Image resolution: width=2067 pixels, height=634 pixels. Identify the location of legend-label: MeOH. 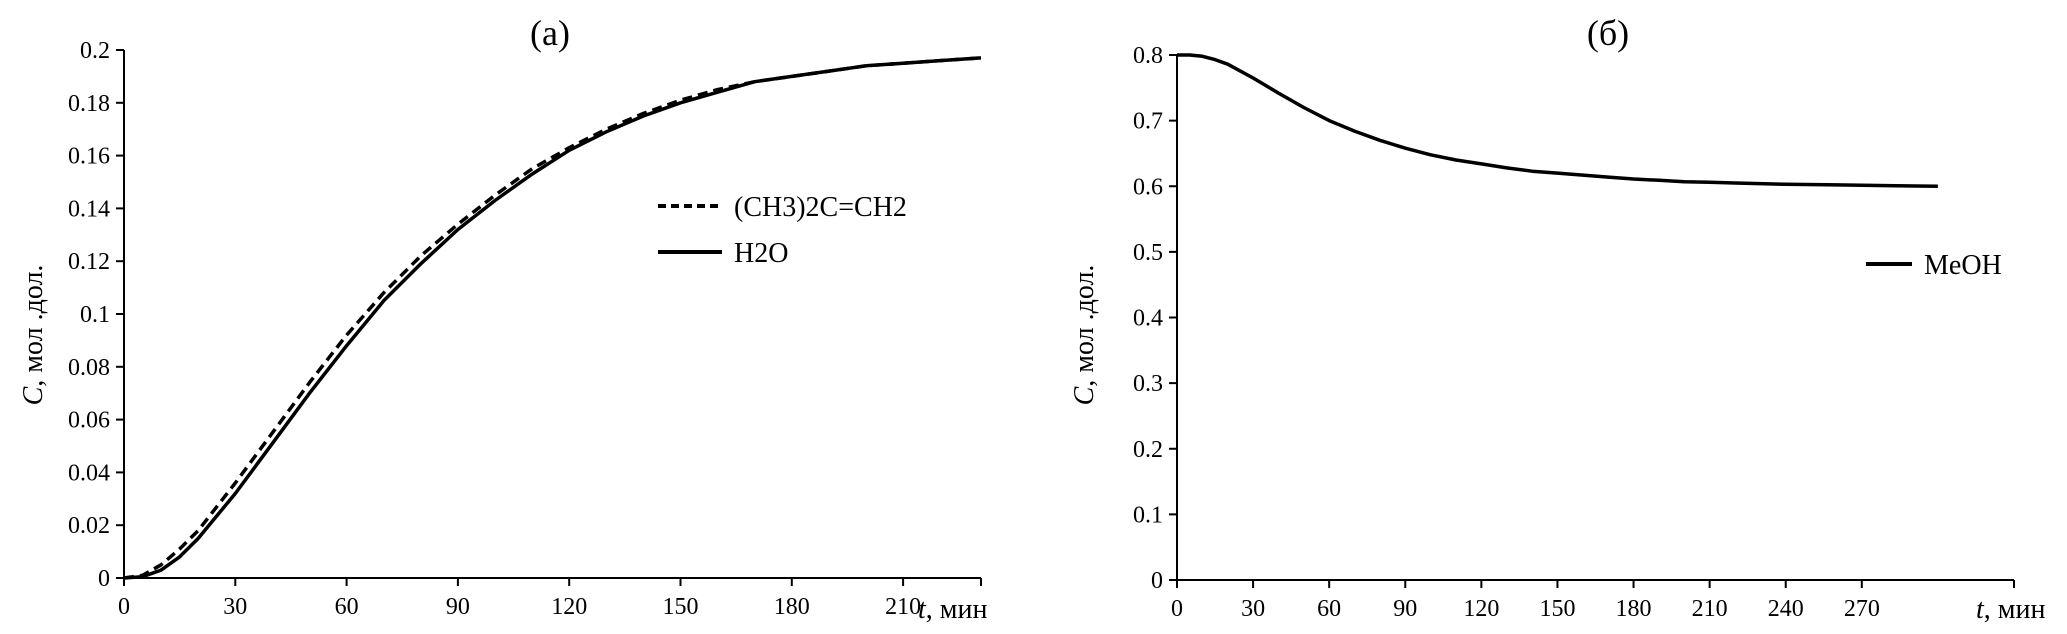
(1963, 265).